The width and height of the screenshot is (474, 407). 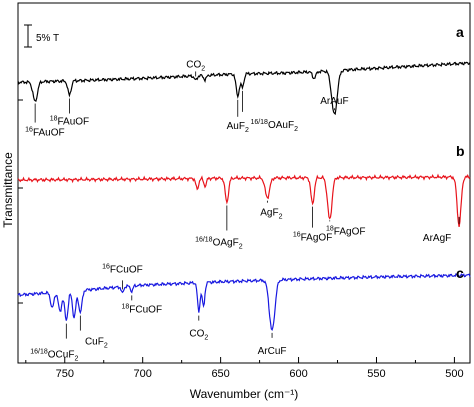 I want to click on x-tick-label: 550, so click(x=376, y=374).